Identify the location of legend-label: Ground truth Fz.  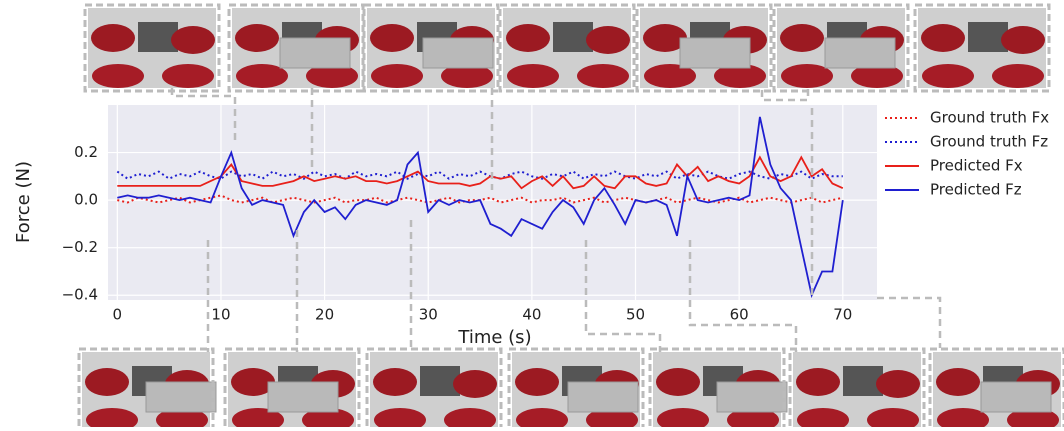
(989, 142).